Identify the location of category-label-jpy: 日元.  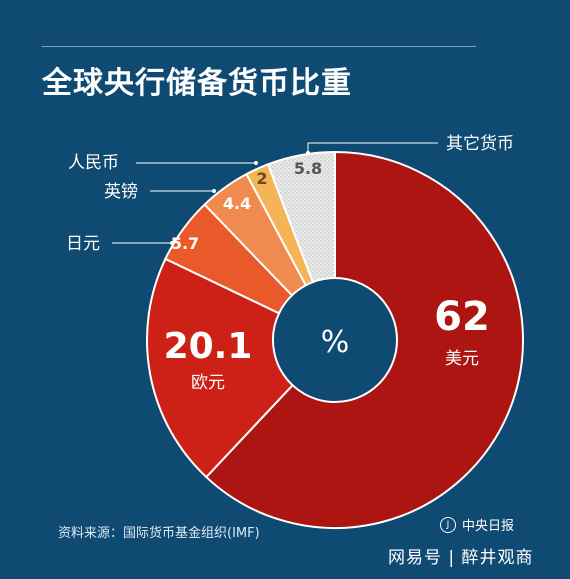
(83, 244).